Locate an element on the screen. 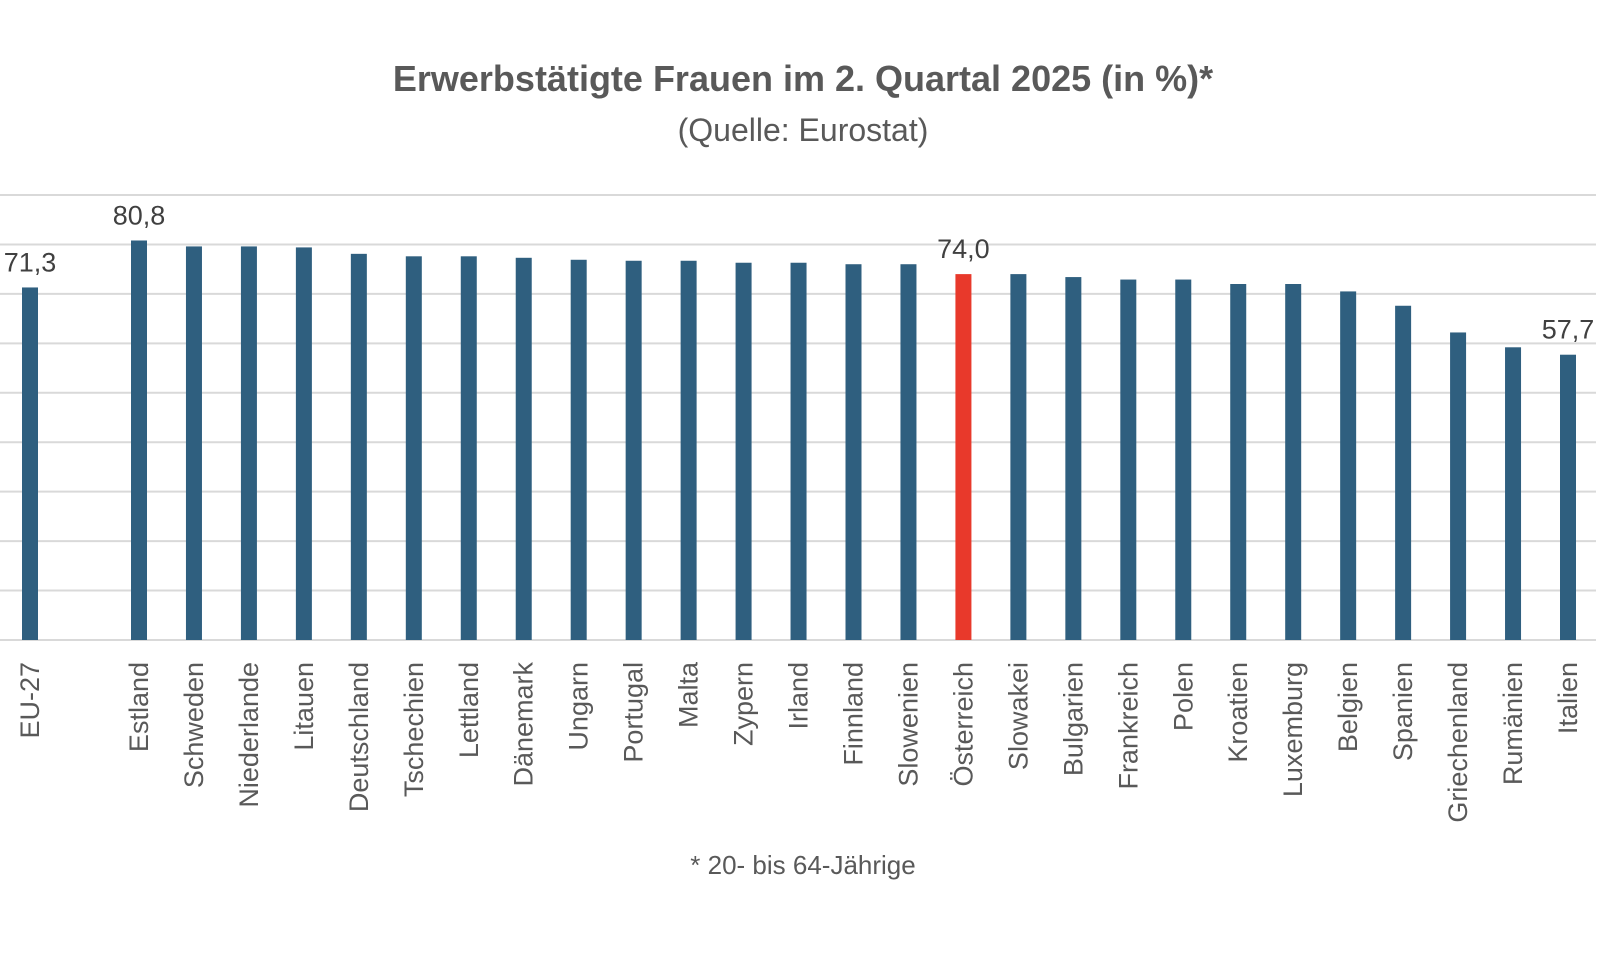 The height and width of the screenshot is (954, 1606). category-label: Portugal is located at coordinates (634, 712).